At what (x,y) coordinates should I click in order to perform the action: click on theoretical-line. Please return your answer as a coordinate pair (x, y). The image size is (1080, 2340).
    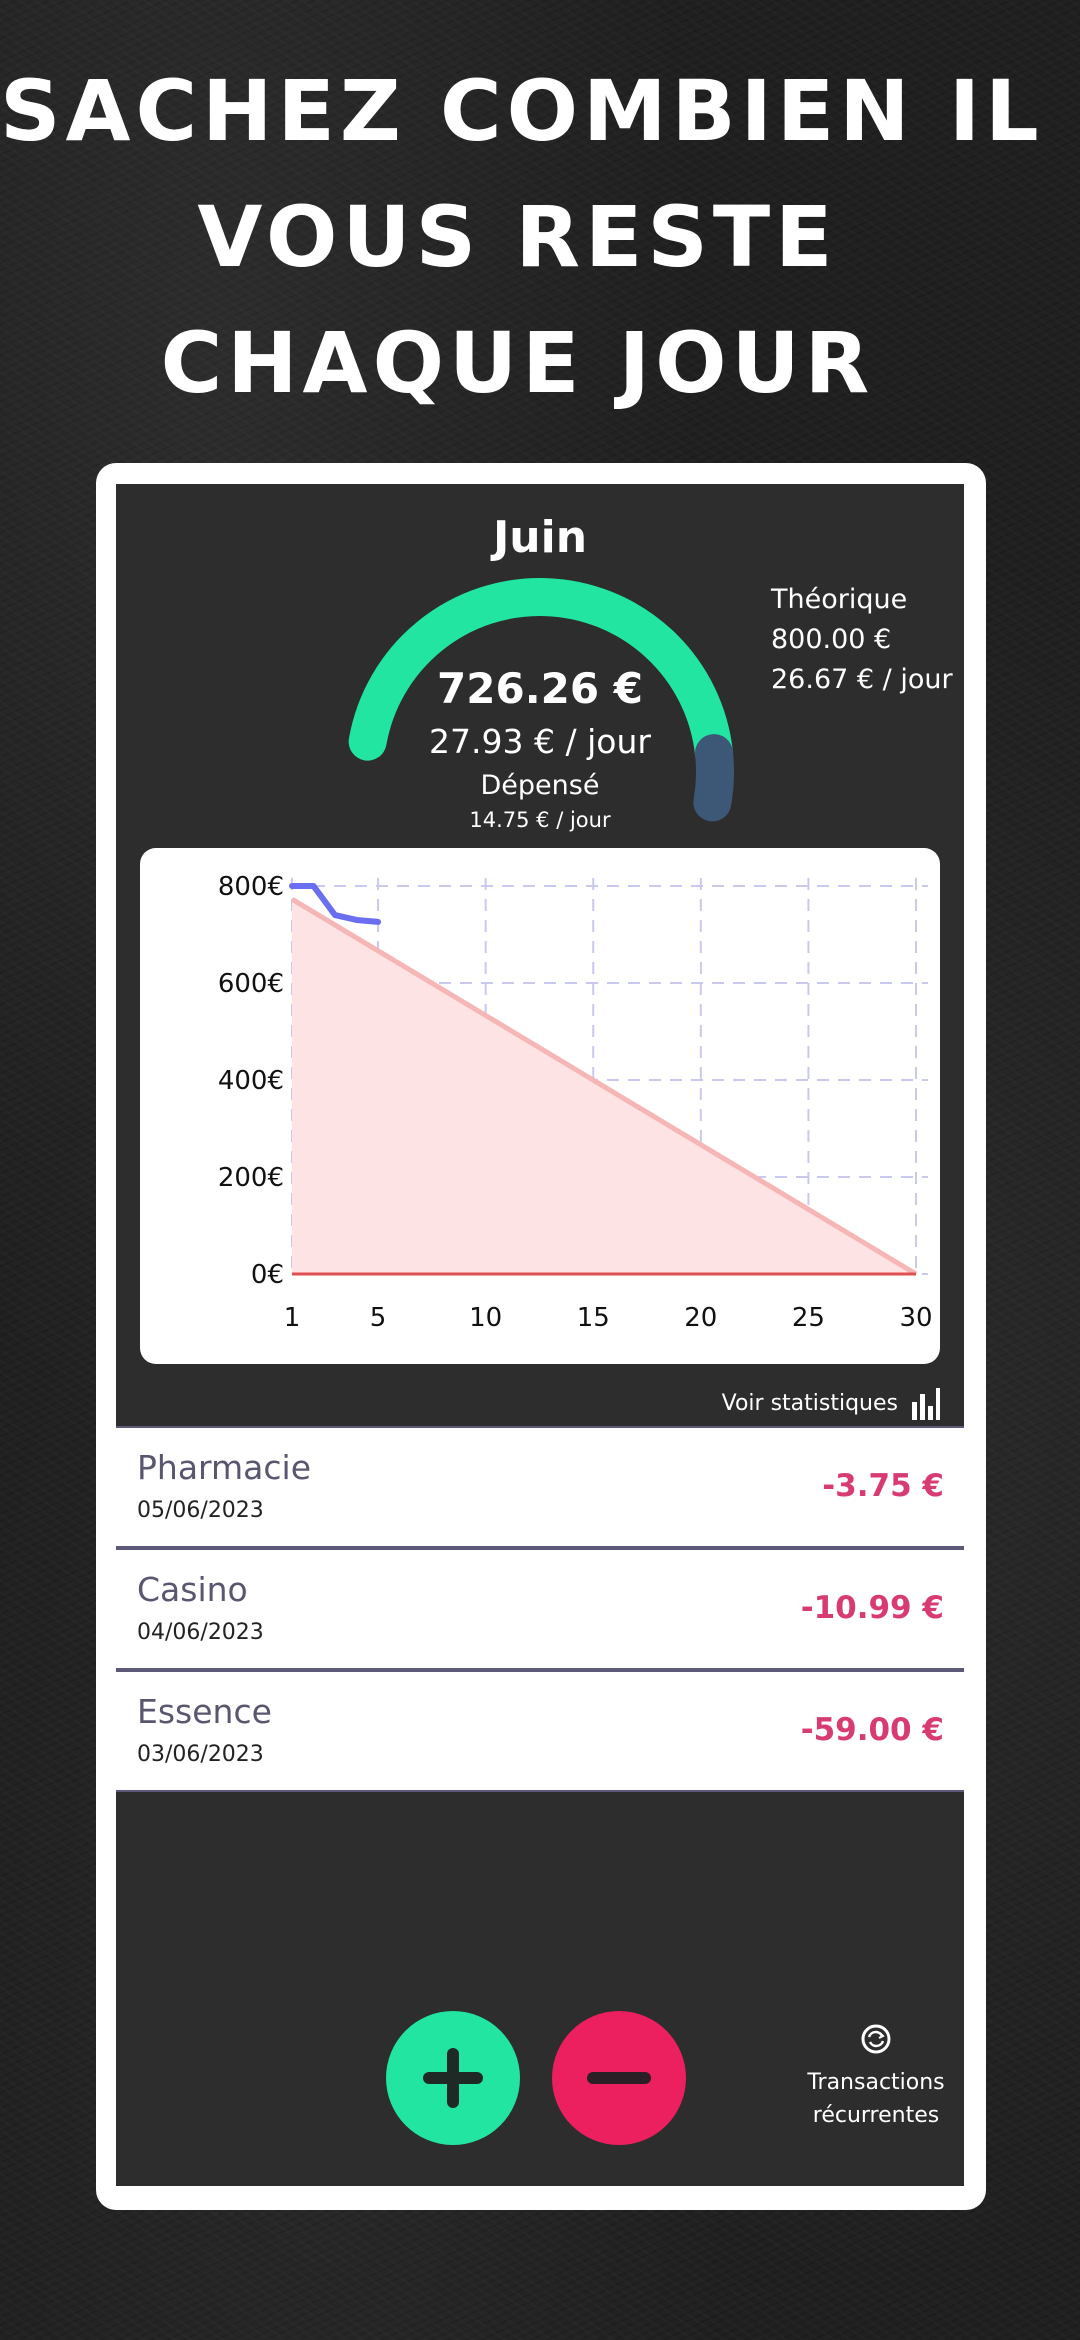
    Looking at the image, I should click on (604, 1086).